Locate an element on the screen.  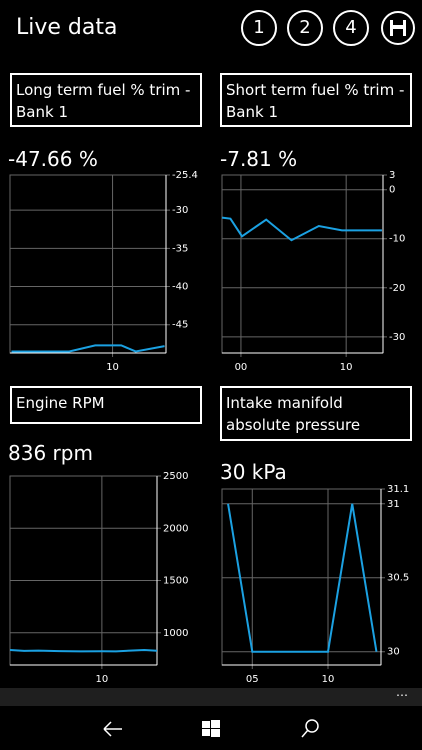
nav-bar is located at coordinates (211, 728).